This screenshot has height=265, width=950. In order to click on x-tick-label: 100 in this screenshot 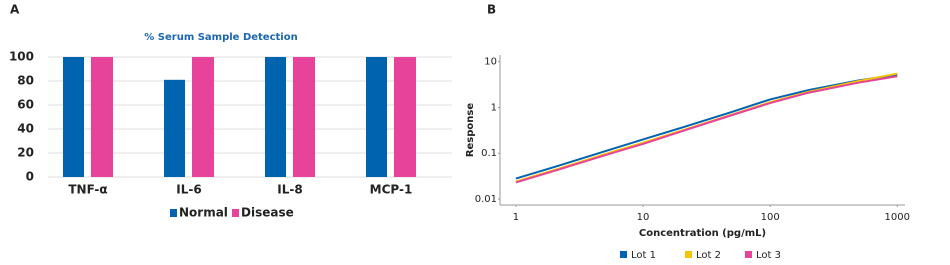, I will do `click(770, 217)`.